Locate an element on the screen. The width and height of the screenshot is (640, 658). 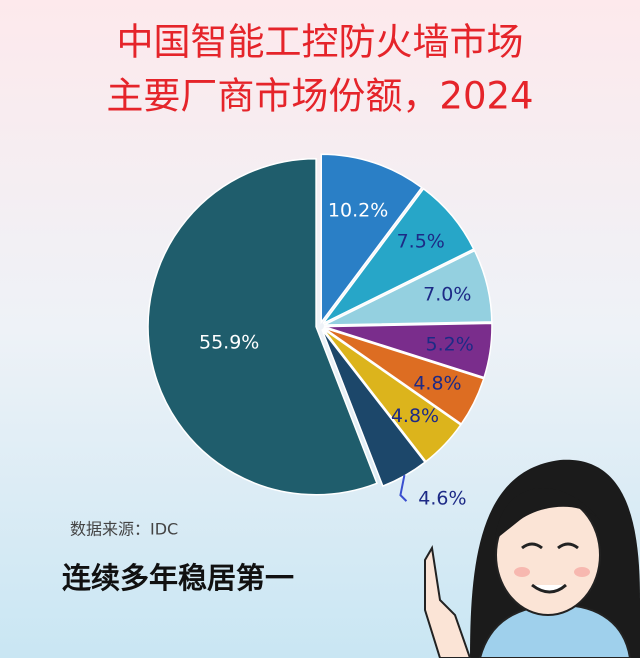
data-label: 7.0% is located at coordinates (447, 295).